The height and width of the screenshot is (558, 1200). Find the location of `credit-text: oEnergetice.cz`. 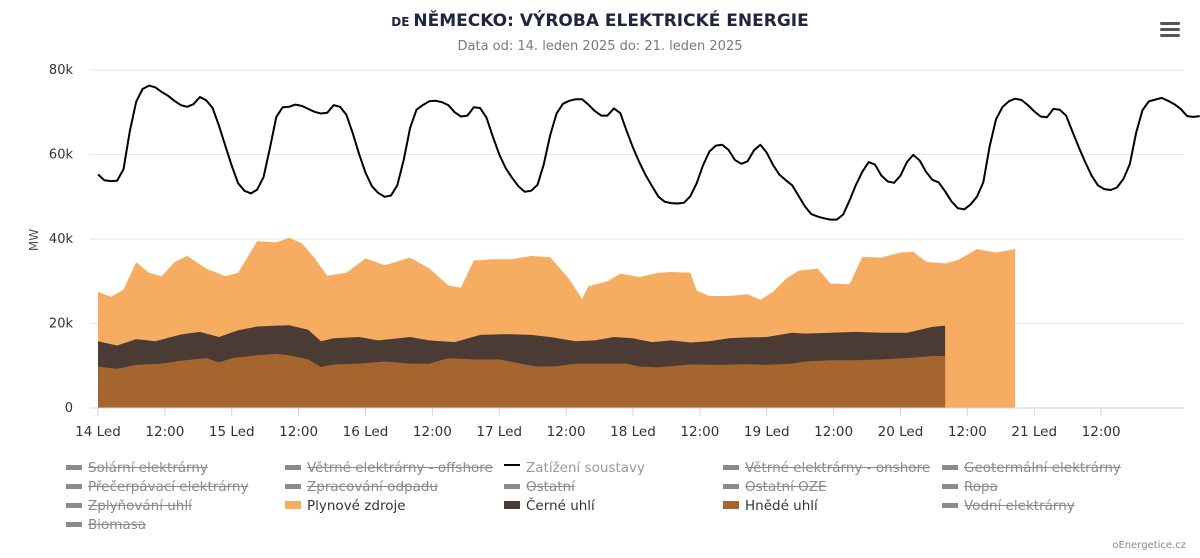

credit-text: oEnergetice.cz is located at coordinates (1149, 545).